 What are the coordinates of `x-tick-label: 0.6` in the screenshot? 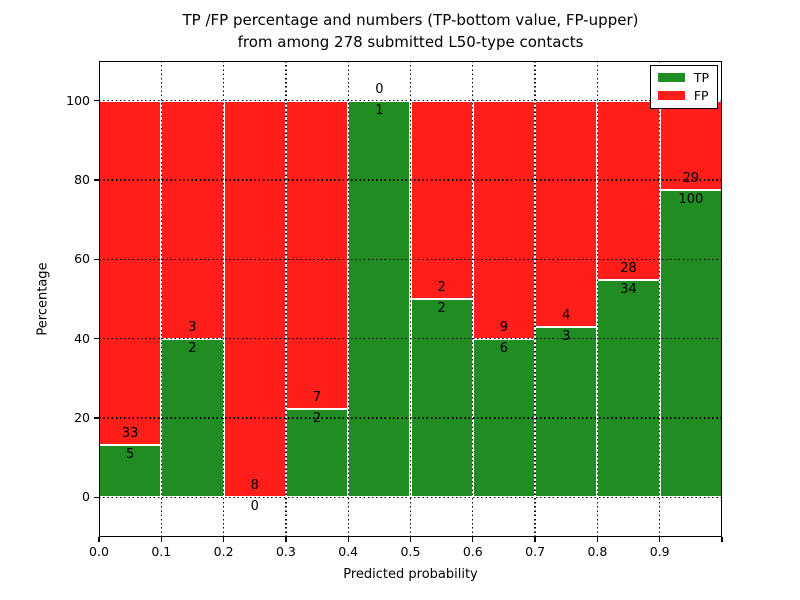 It's located at (472, 551).